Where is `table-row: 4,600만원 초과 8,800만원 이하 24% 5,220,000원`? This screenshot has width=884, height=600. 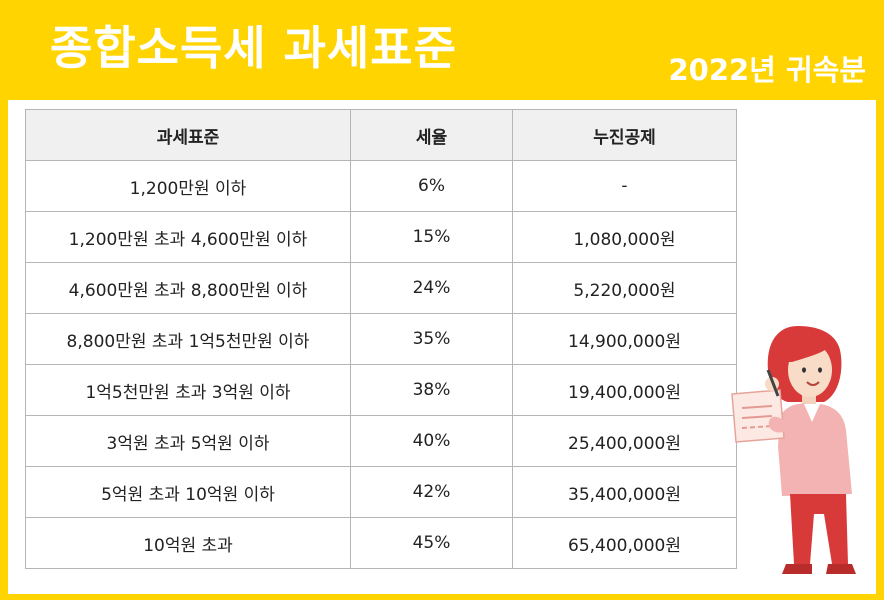
table-row: 4,600만원 초과 8,800만원 이하 24% 5,220,000원 is located at coordinates (381, 288).